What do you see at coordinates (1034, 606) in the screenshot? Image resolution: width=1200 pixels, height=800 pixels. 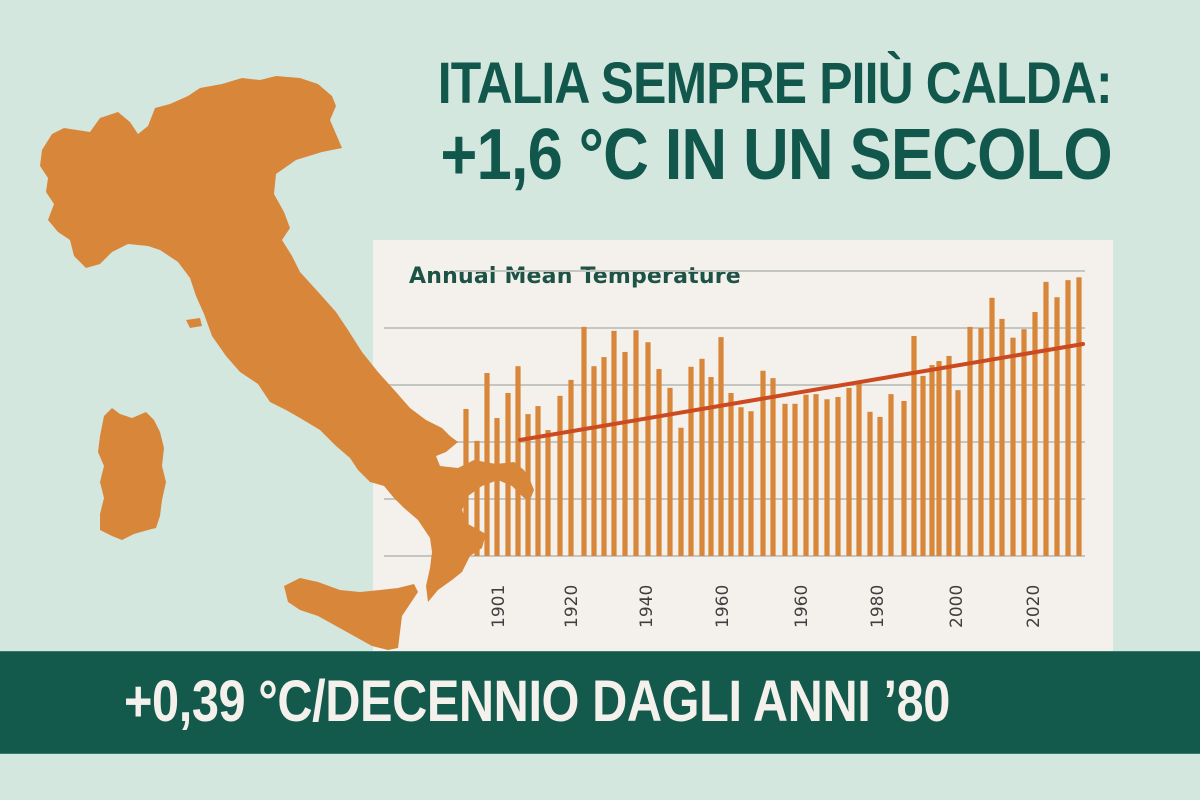 I see `x-tick-label: 2020` at bounding box center [1034, 606].